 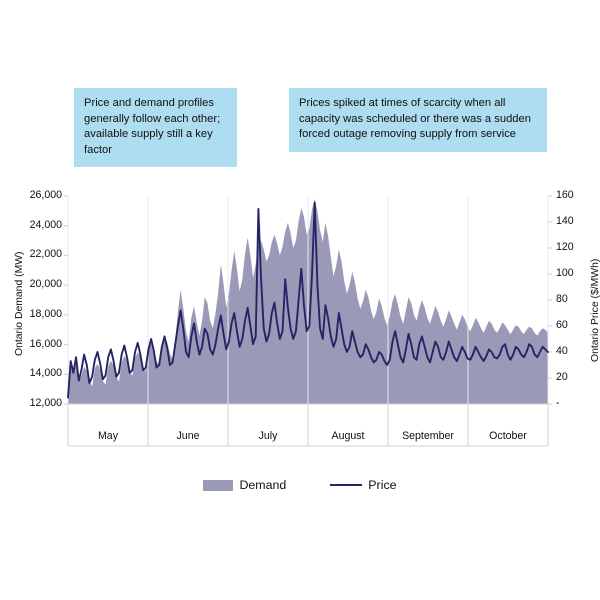 I want to click on legend-label-price: Price, so click(x=382, y=485).